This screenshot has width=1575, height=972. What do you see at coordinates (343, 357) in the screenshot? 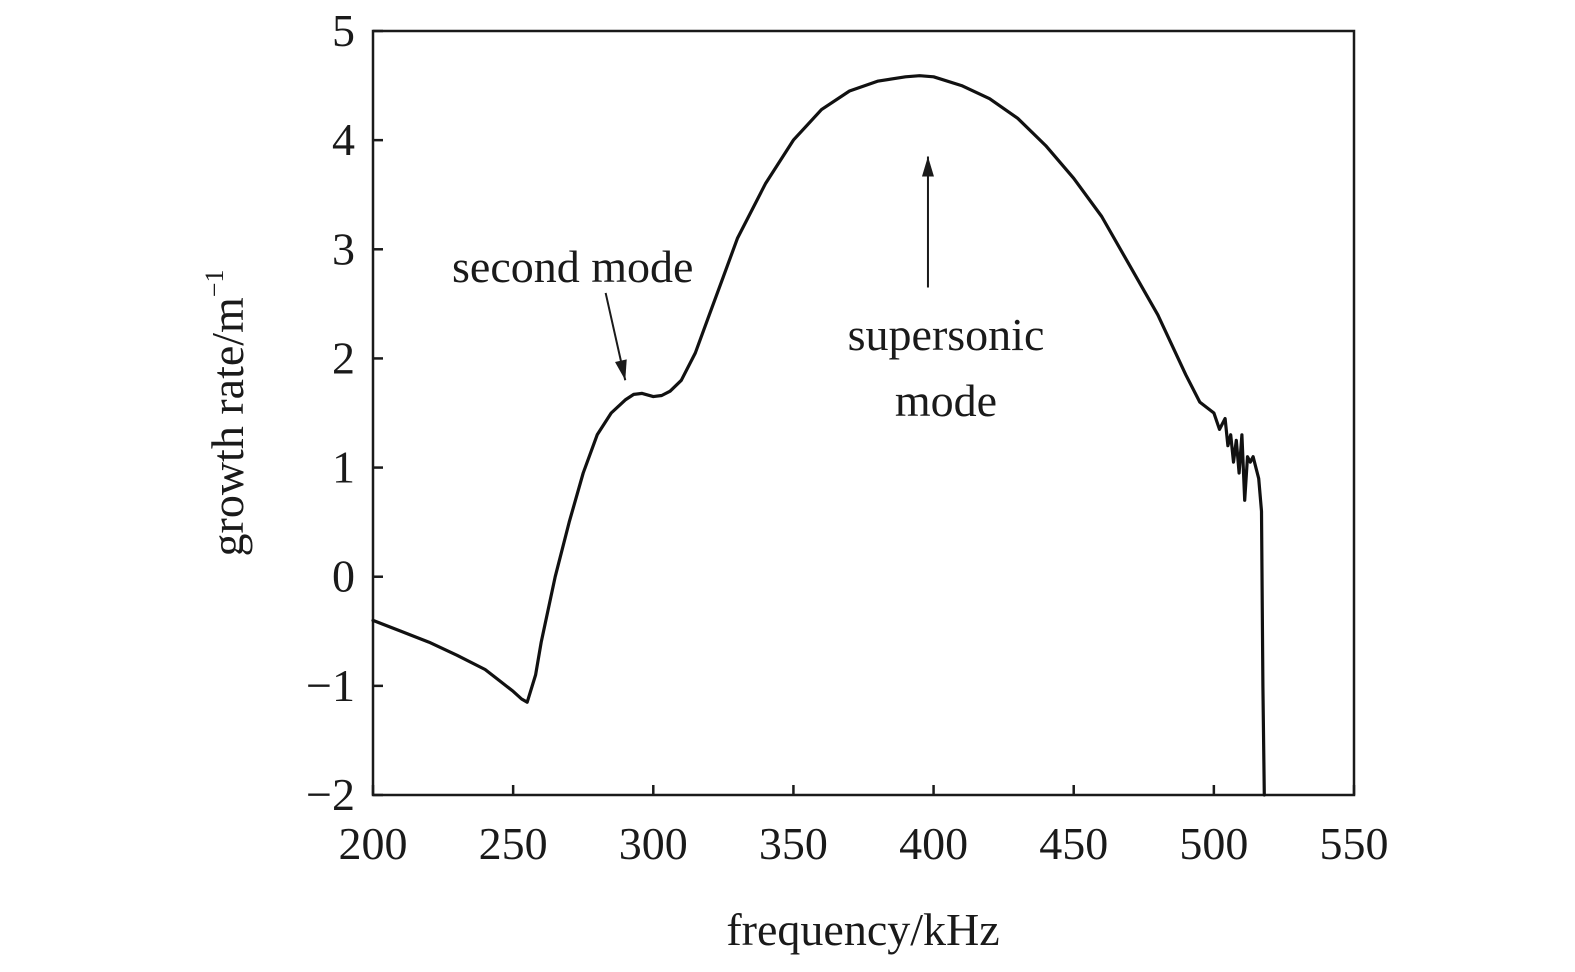
I see `y-tick-label: 2` at bounding box center [343, 357].